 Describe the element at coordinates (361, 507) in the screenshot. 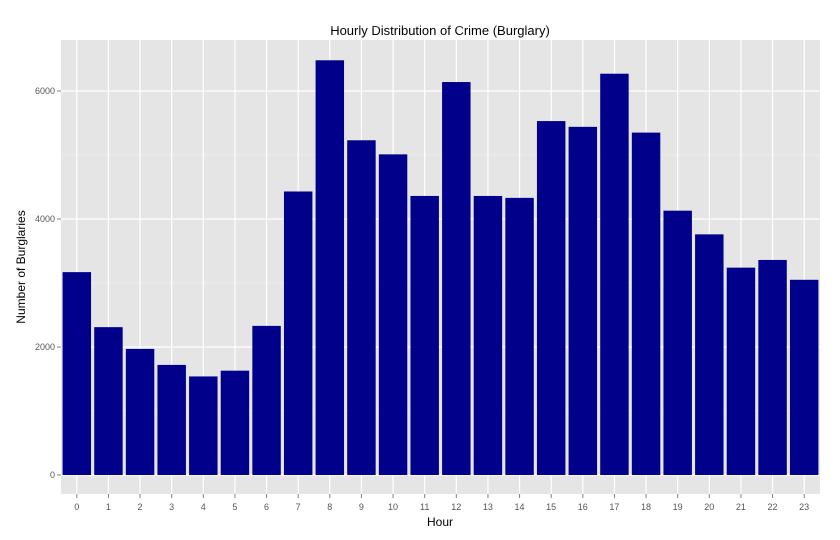

I see `x-tick-label: 9` at that location.